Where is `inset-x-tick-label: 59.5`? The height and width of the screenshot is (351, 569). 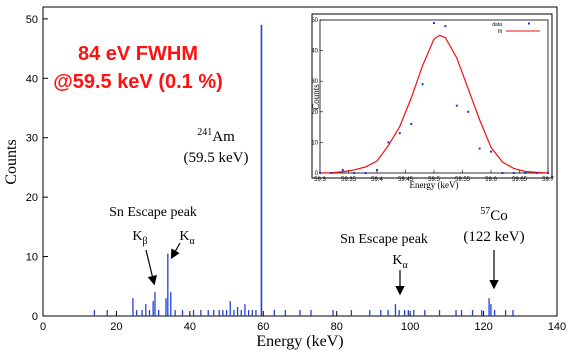 inset-x-tick-label: 59.5 is located at coordinates (434, 180).